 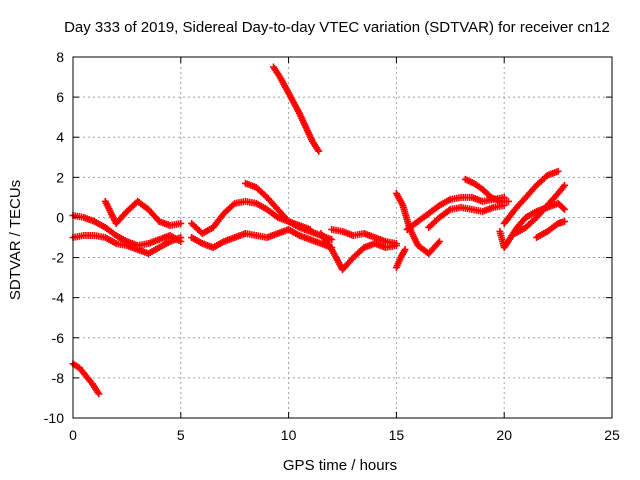 I want to click on x-tick-label: 5, so click(x=181, y=435).